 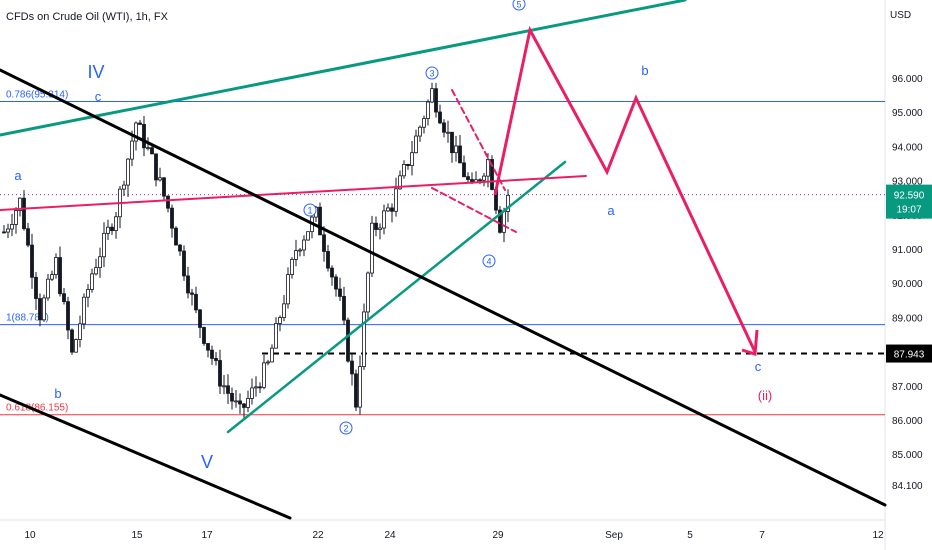 What do you see at coordinates (146, 456) in the screenshot?
I see `descending-channel-line-lower` at bounding box center [146, 456].